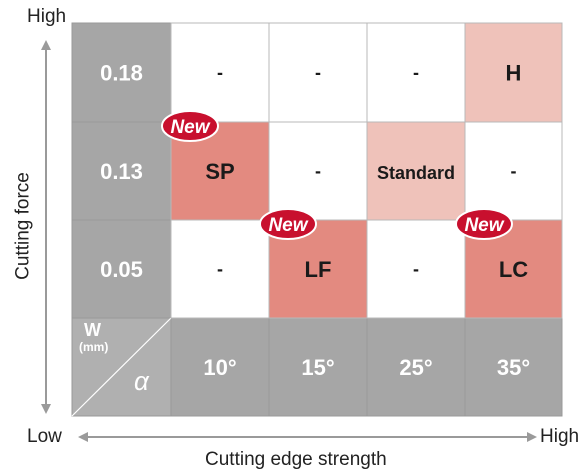  I want to click on y-axis-high-label: High, so click(47, 16).